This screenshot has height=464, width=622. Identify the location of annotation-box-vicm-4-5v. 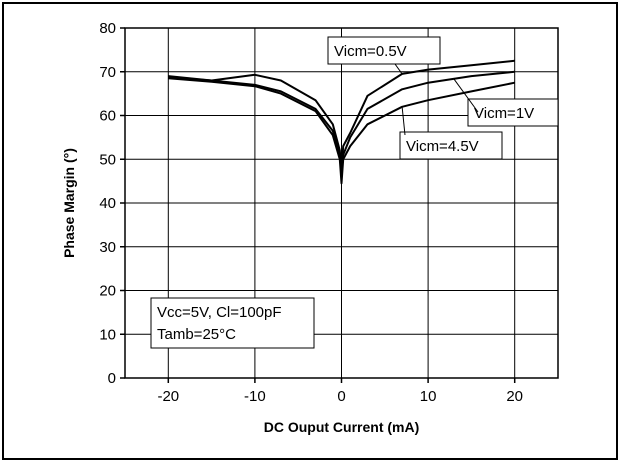
(451, 145).